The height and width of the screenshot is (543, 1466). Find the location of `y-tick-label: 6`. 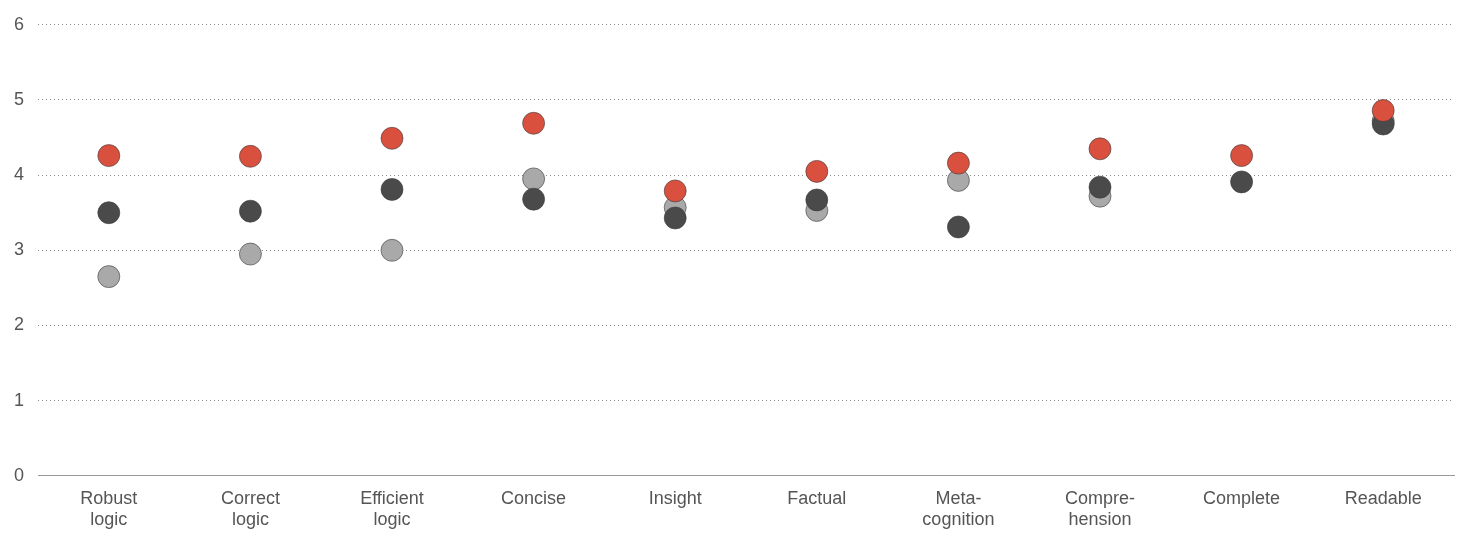

y-tick-label: 6 is located at coordinates (19, 23).